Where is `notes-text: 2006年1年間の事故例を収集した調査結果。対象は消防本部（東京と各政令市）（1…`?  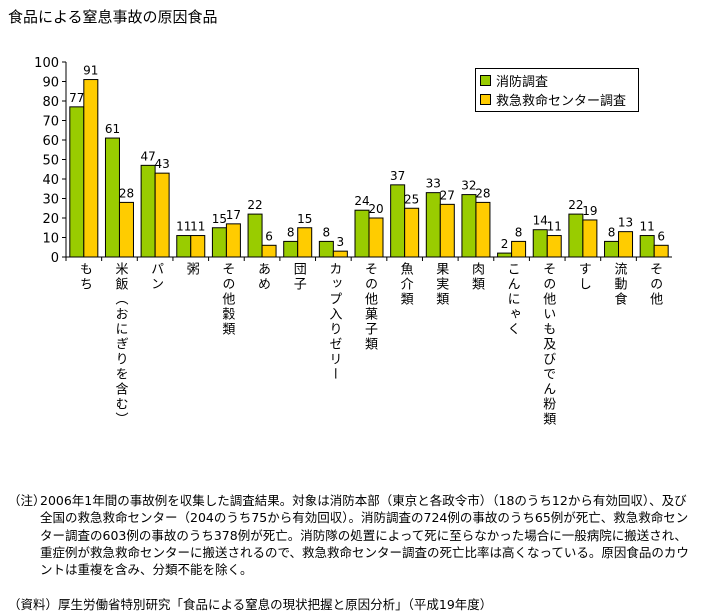 notes-text: 2006年1年間の事故例を収集した調査結果。対象は消防本部（東京と各政令市）（1… is located at coordinates (364, 535).